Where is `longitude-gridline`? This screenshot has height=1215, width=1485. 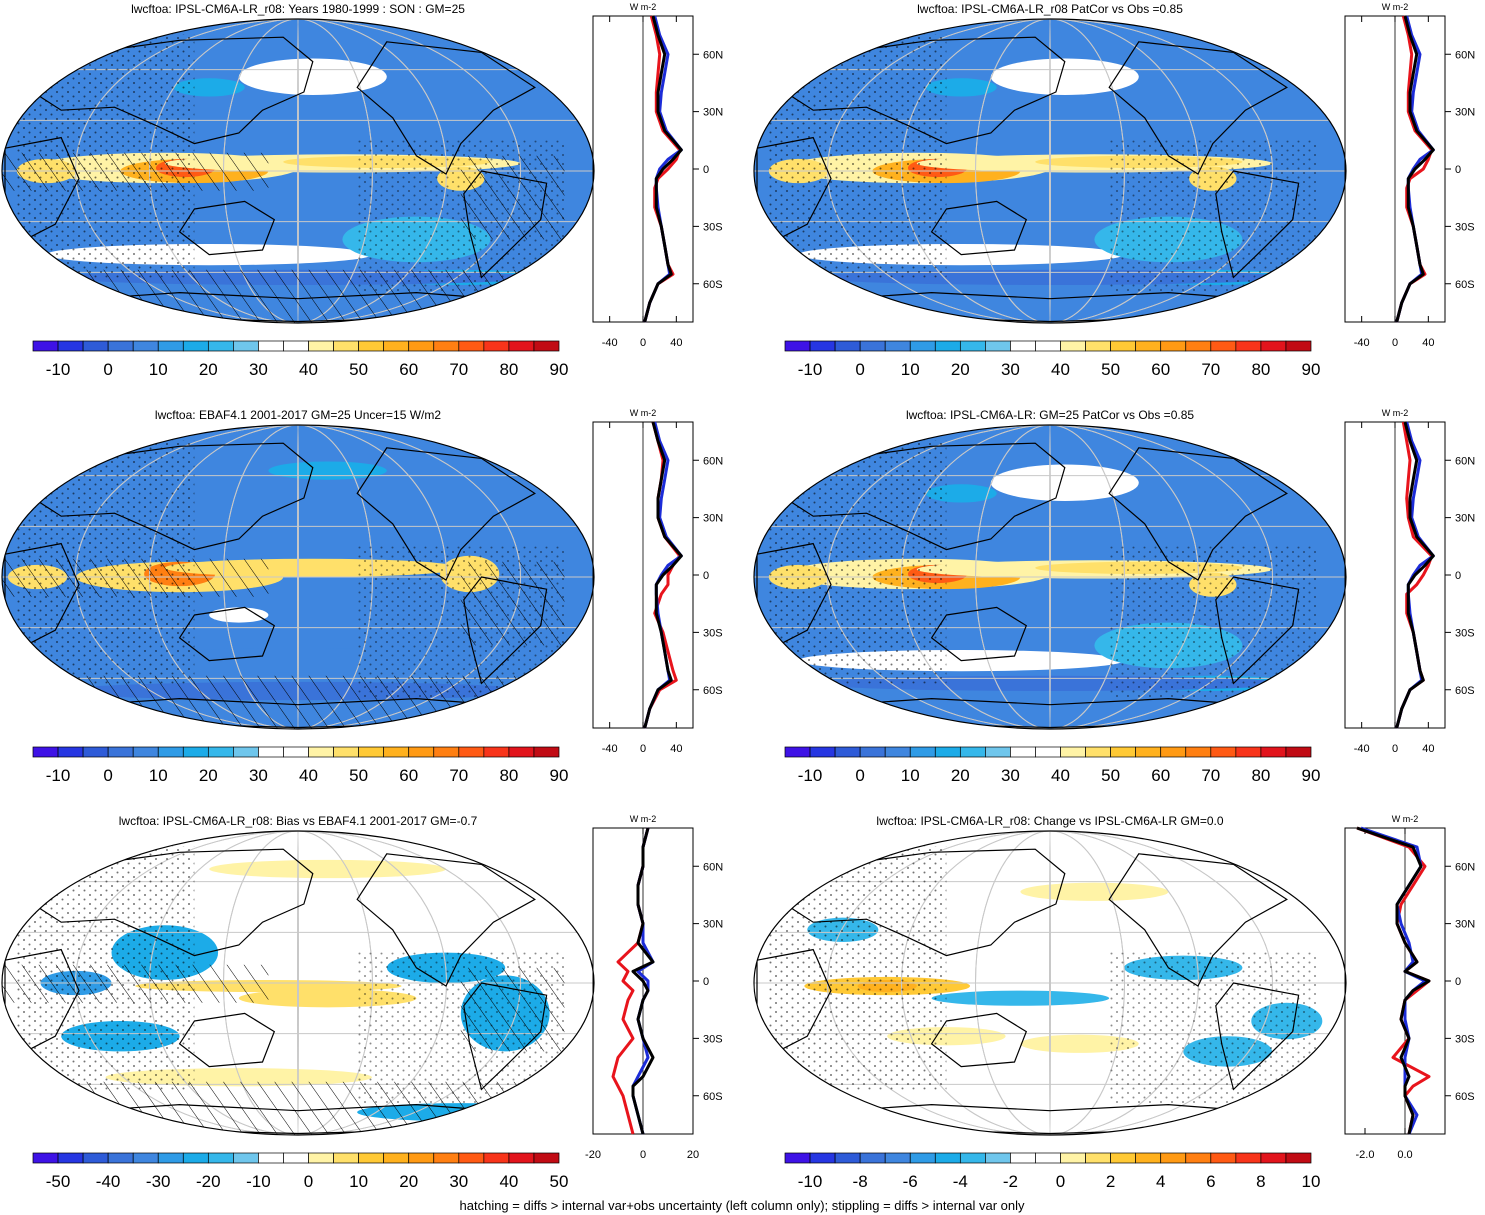 longitude-gridline is located at coordinates (298, 577).